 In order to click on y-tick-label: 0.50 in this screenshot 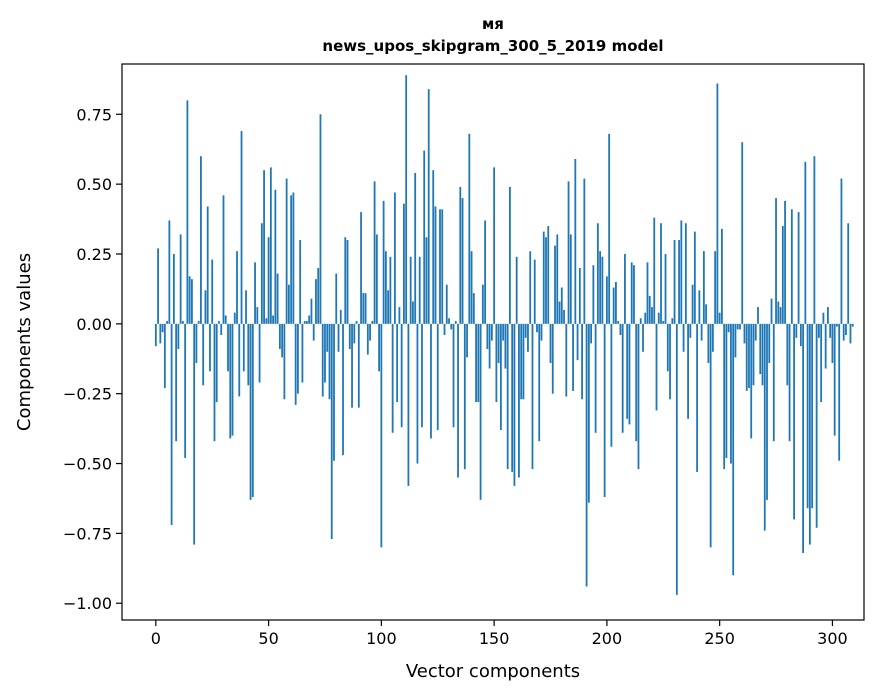, I will do `click(94, 184)`.